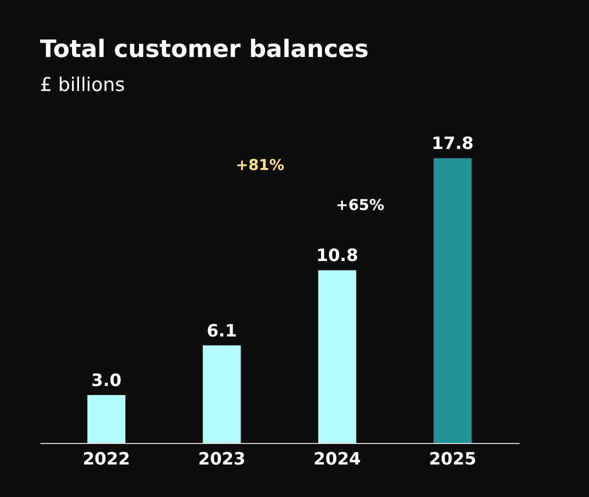 The width and height of the screenshot is (589, 497). What do you see at coordinates (337, 256) in the screenshot?
I see `data-label: 10.8` at bounding box center [337, 256].